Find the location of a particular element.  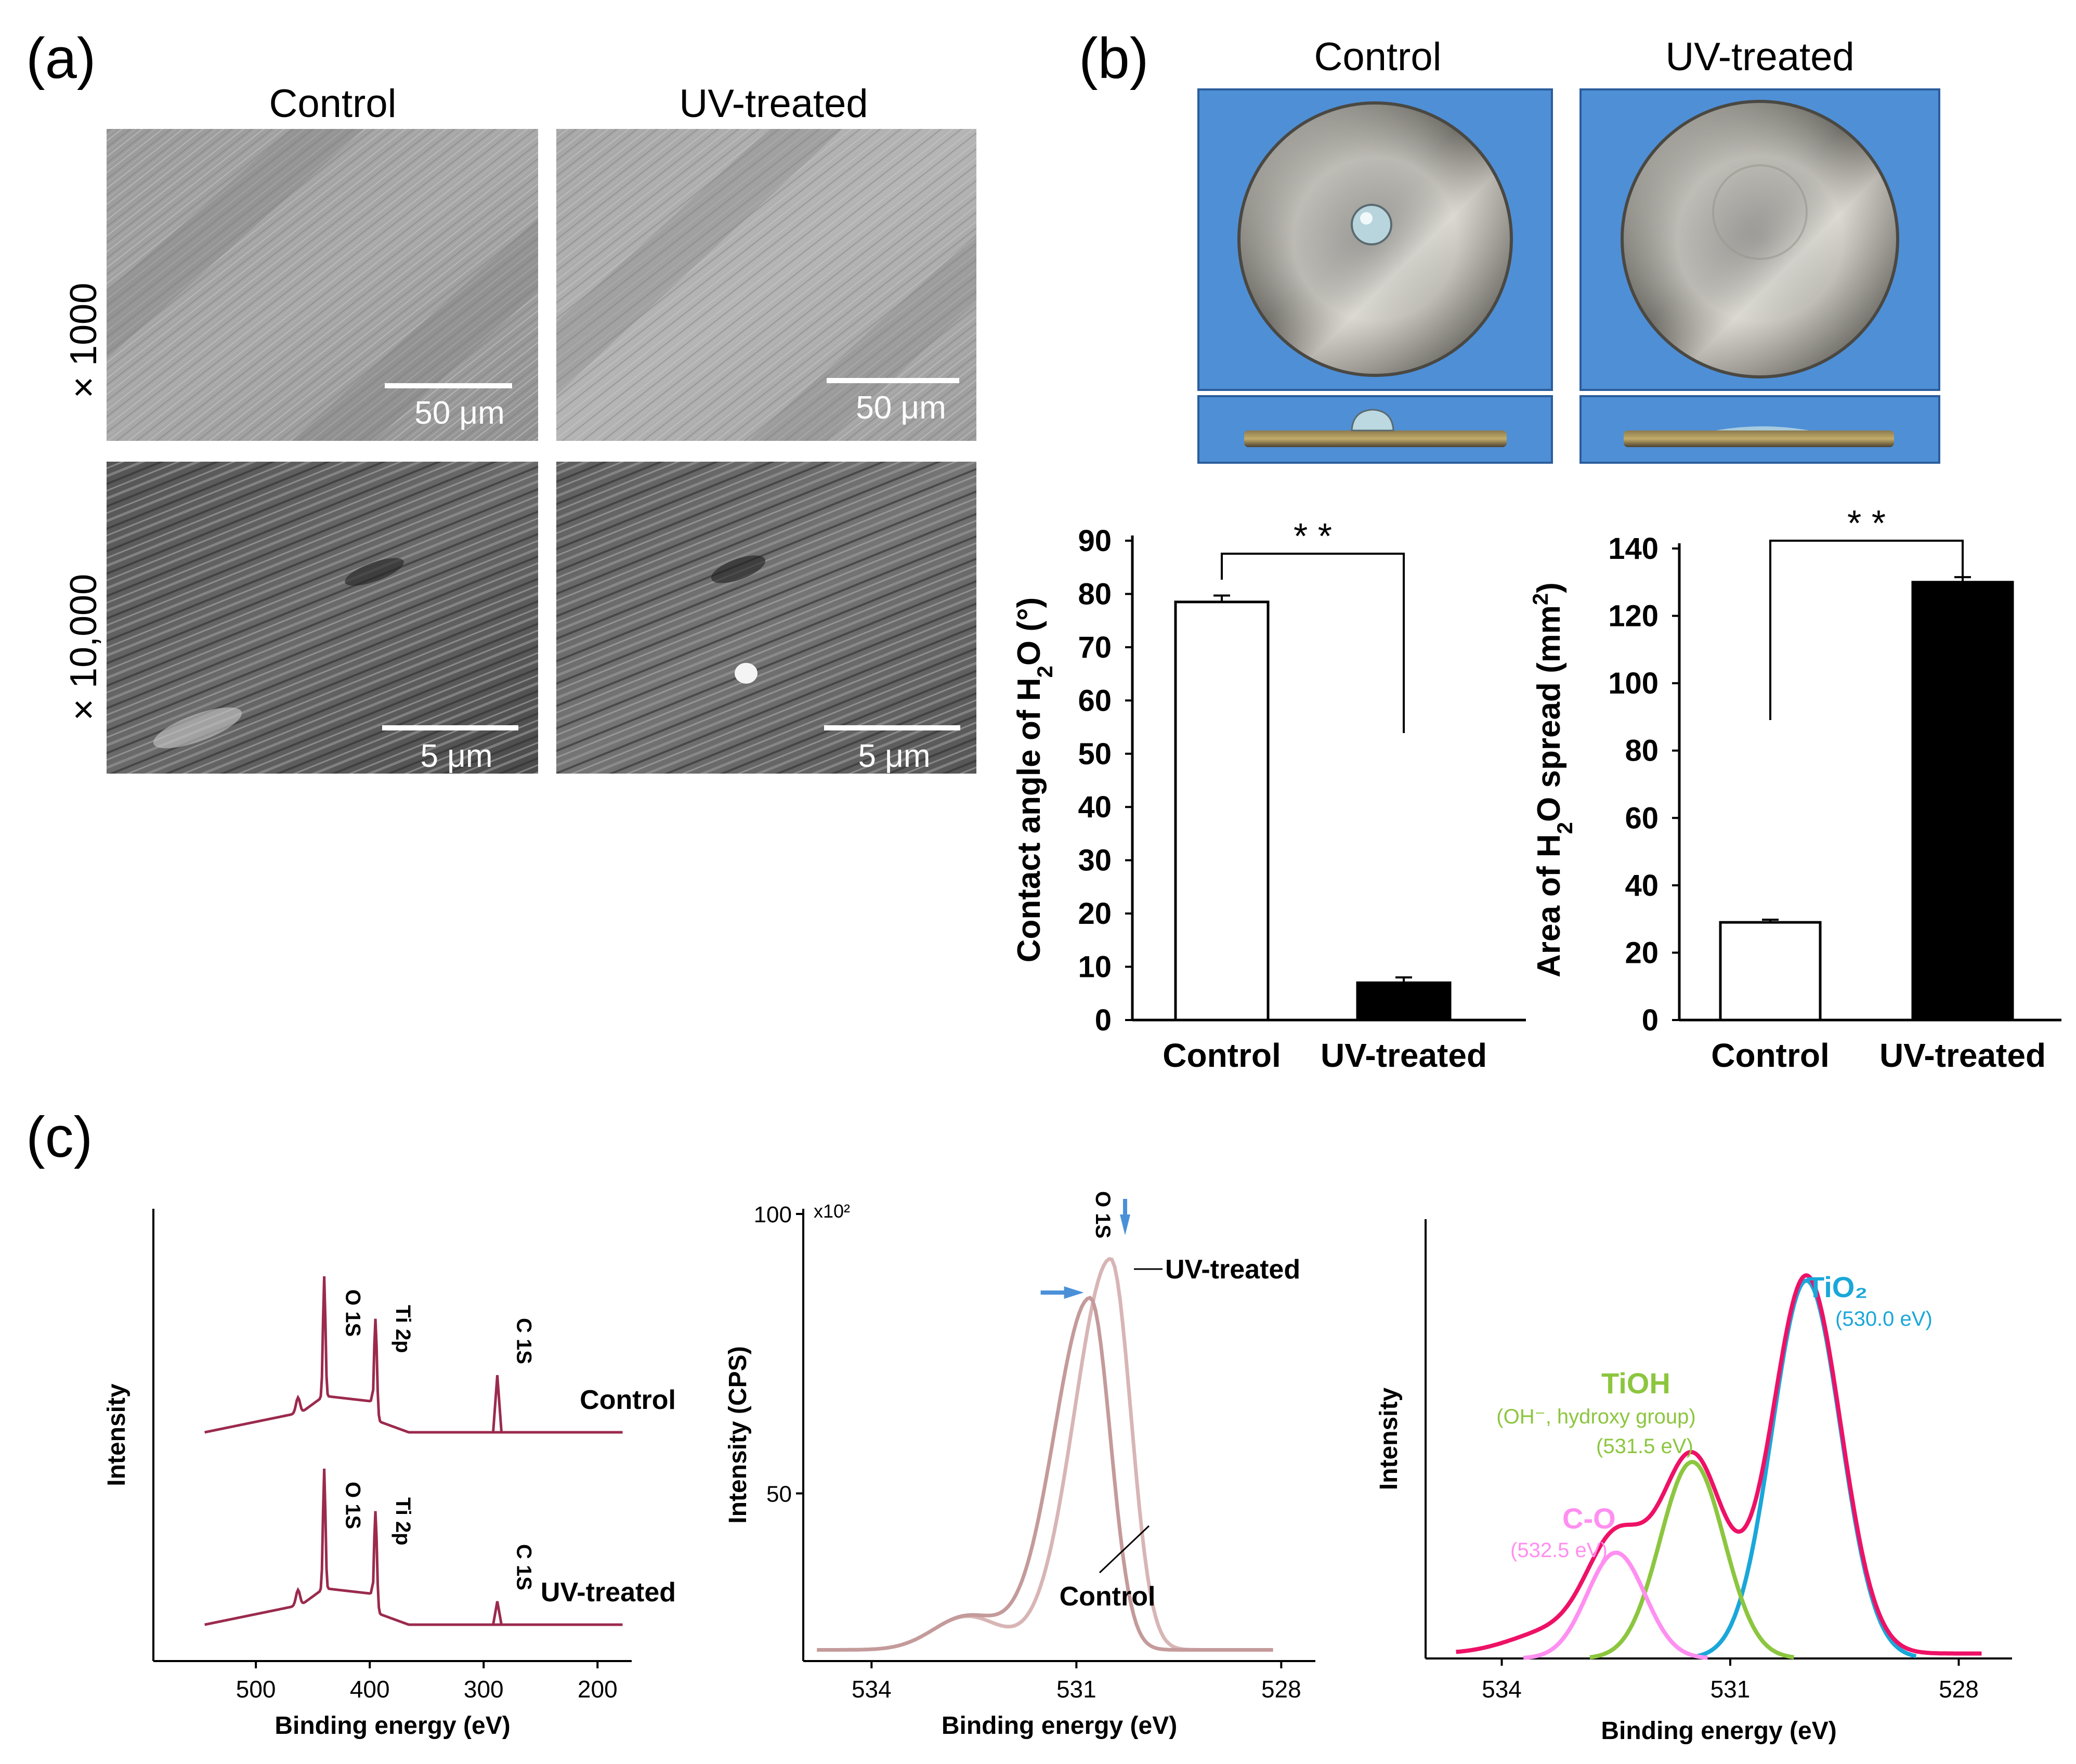

curve-uv-treated is located at coordinates (1045, 1454).